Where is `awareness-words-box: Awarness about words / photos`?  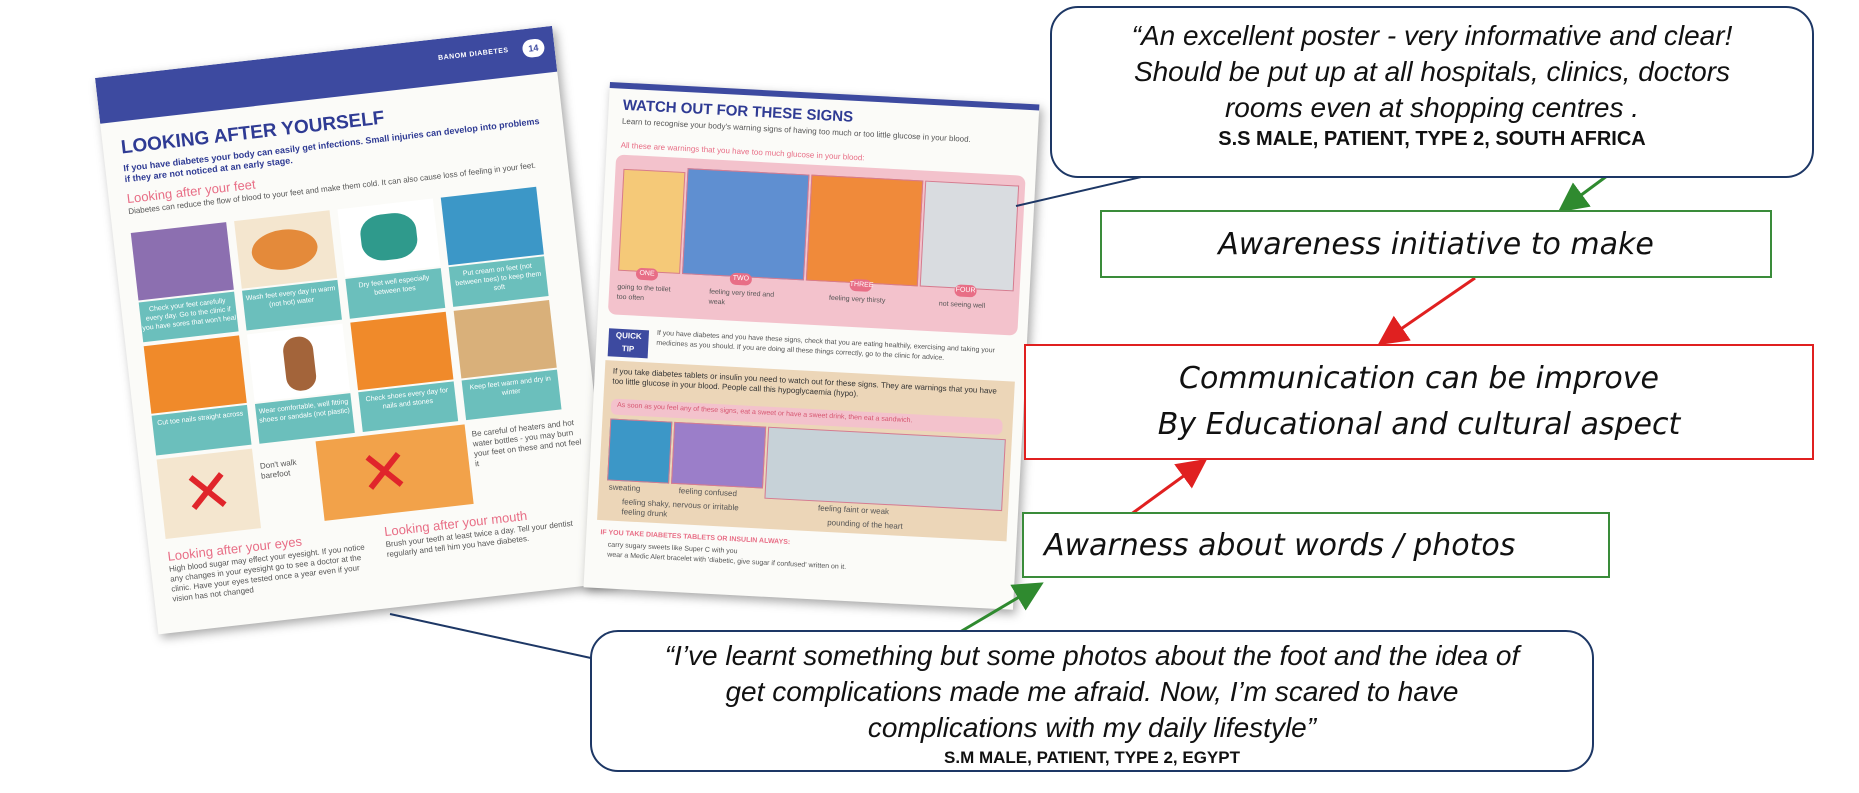 awareness-words-box: Awarness about words / photos is located at coordinates (1316, 545).